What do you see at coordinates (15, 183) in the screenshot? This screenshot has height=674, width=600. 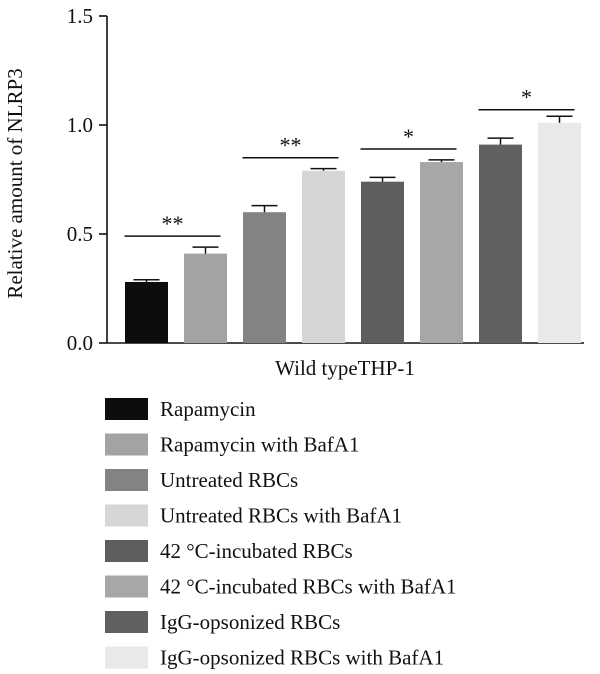 I see `y-axis-label: Relative amount of NLRP3` at bounding box center [15, 183].